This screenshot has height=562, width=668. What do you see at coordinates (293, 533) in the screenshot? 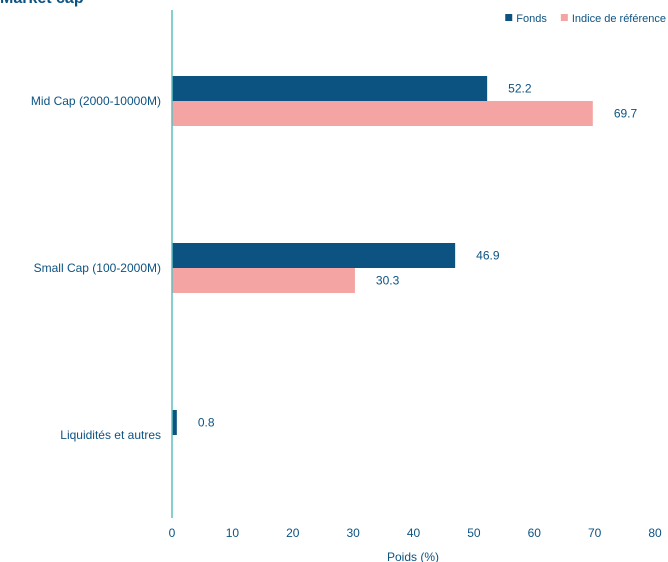
I see `x-tick-label: 20` at bounding box center [293, 533].